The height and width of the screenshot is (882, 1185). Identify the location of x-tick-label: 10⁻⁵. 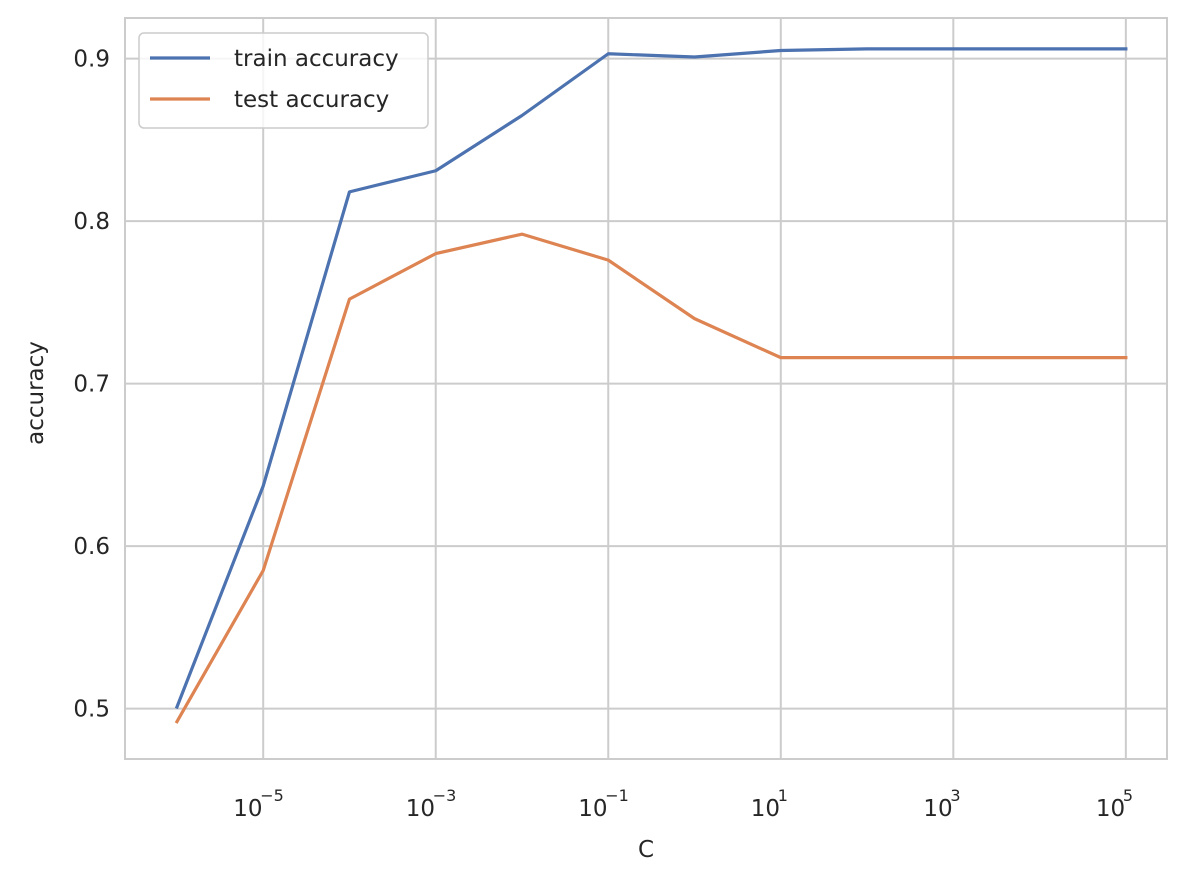
(258, 804).